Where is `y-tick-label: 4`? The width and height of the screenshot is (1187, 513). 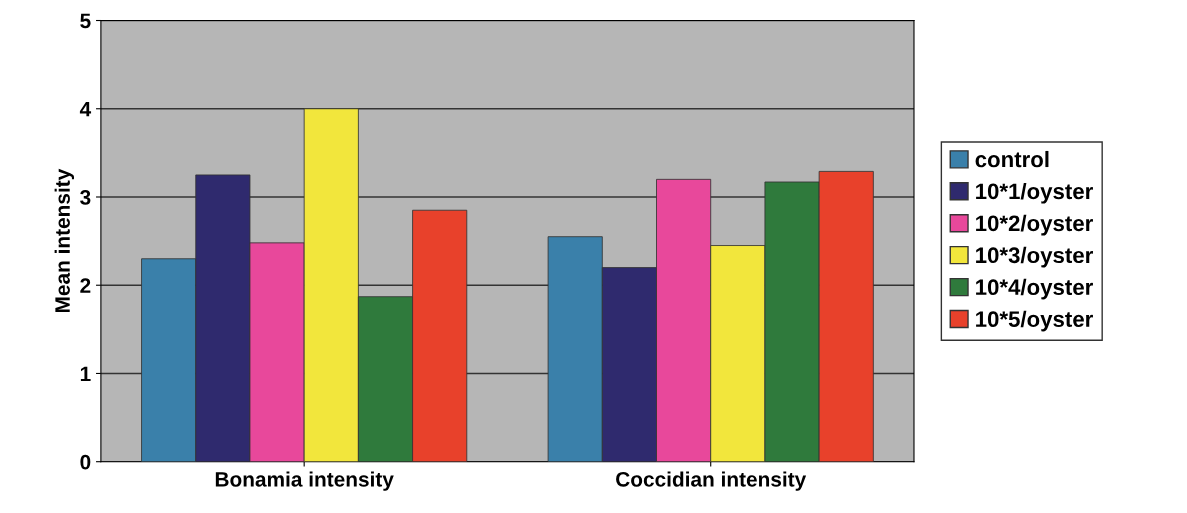
y-tick-label: 4 is located at coordinates (85, 109).